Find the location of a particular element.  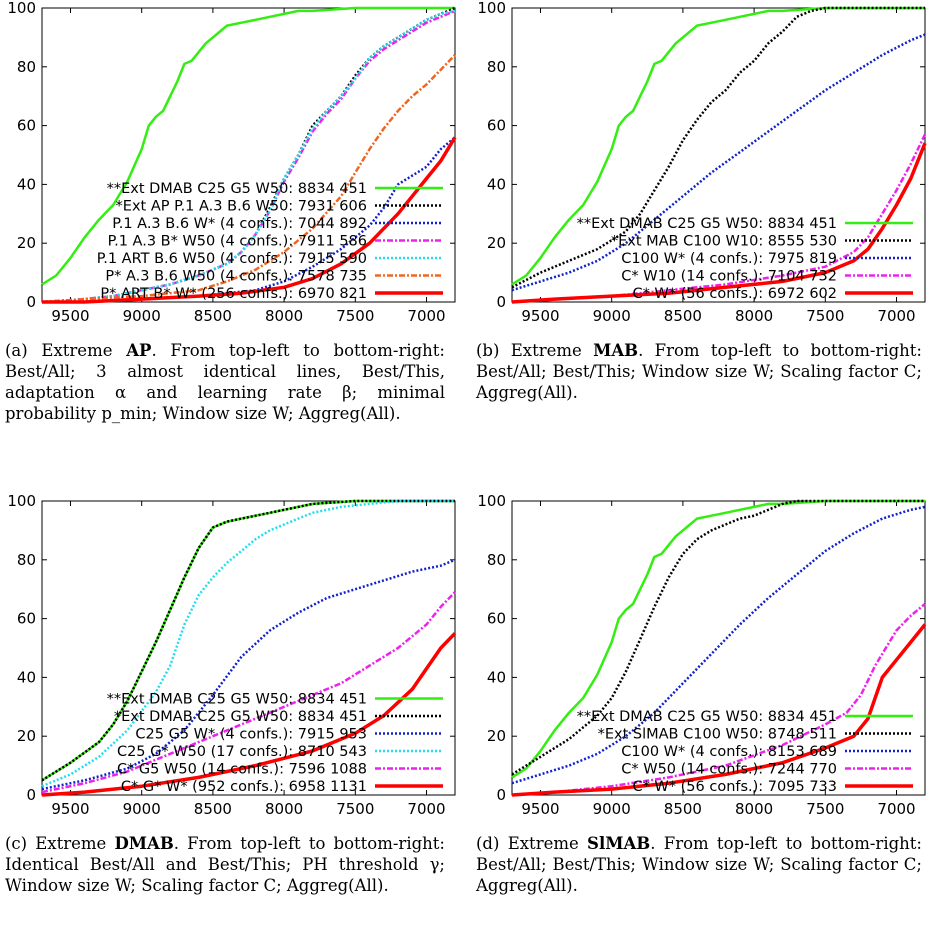

legend-label: *Ext DMAB C25 G5 W50: 8834 451 is located at coordinates (240, 717).